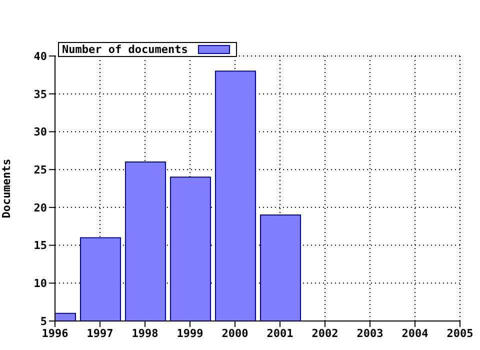 Image resolution: width=480 pixels, height=350 pixels. Describe the element at coordinates (280, 333) in the screenshot. I see `x-tick-label: 2001` at that location.